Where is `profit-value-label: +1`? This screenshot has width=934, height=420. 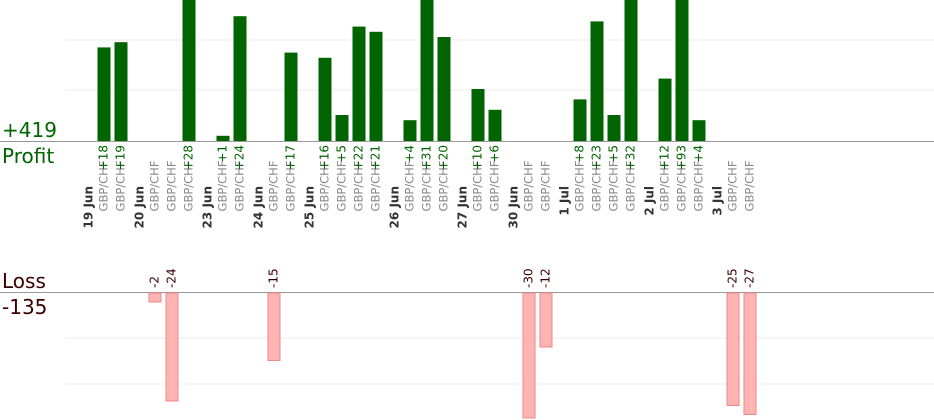 profit-value-label: +1 is located at coordinates (223, 154).